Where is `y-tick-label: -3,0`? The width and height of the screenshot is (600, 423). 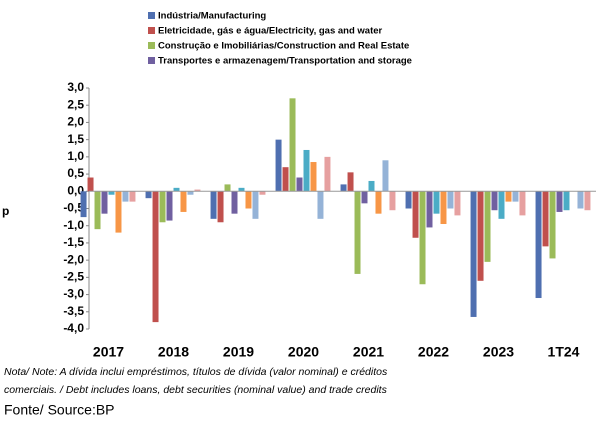 y-tick-label: -3,0 is located at coordinates (73, 294).